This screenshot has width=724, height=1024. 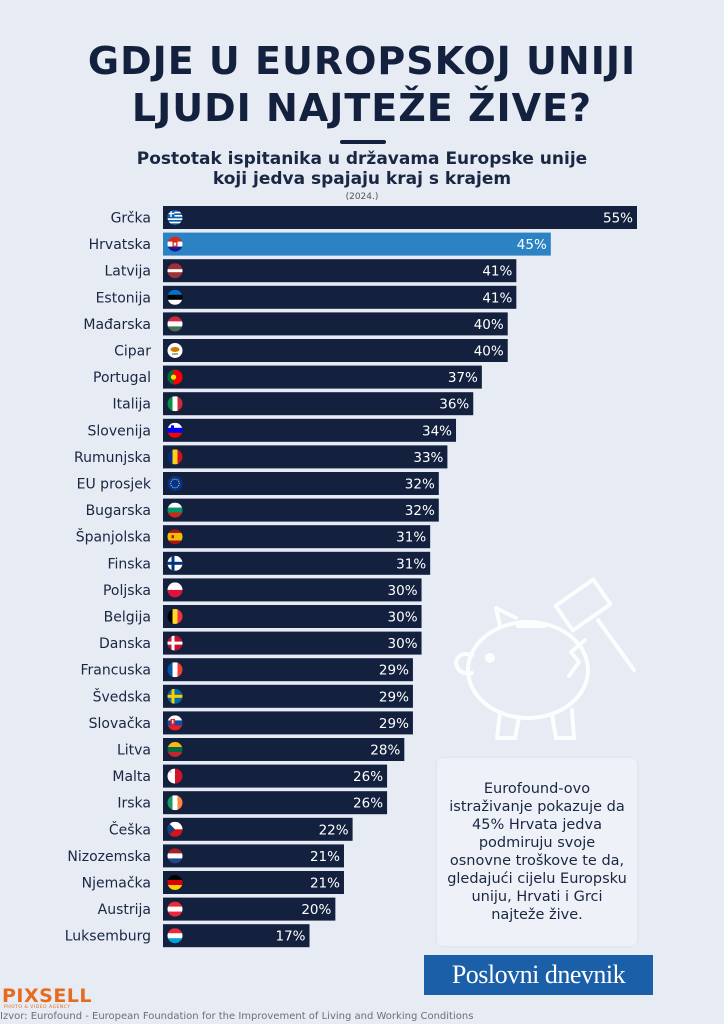 I want to click on austria-flag-icon, so click(x=175, y=909).